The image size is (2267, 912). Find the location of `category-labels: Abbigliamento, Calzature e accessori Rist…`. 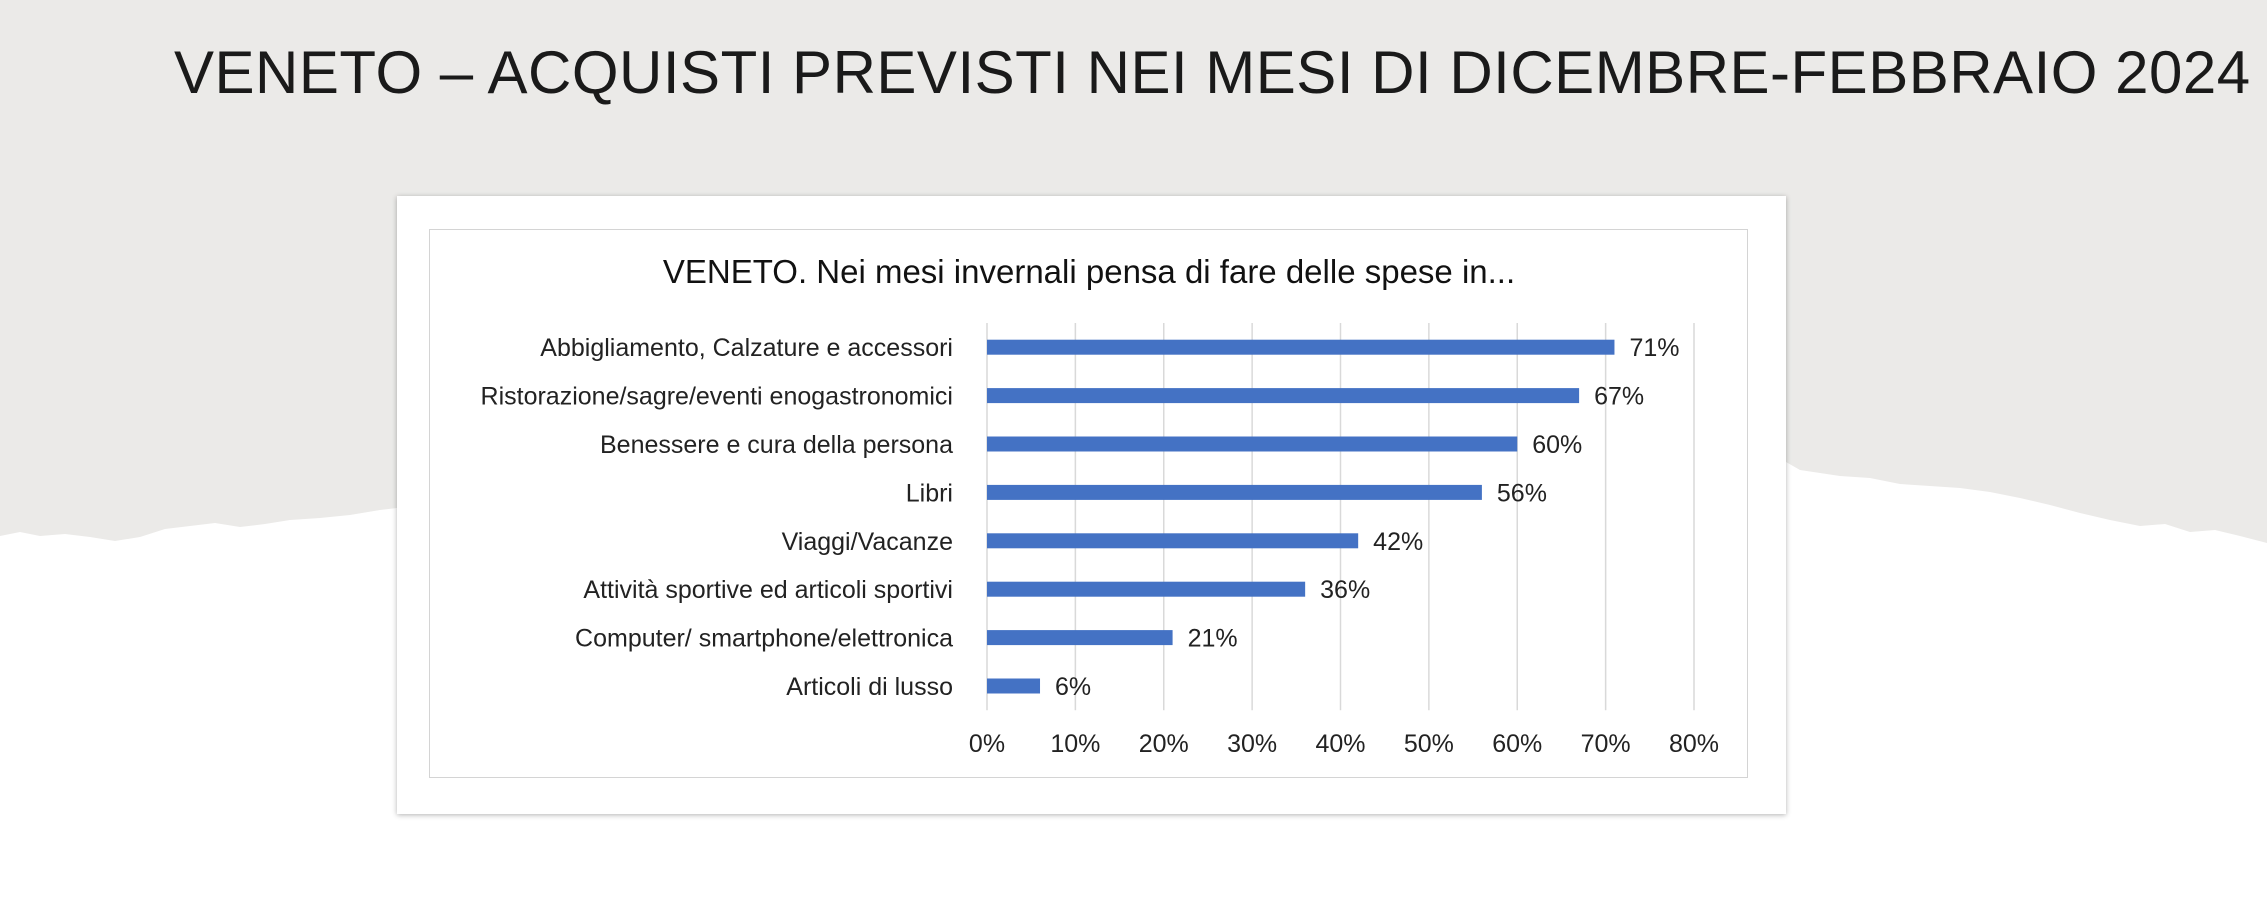

category-labels: Abbigliamento, Calzature e accessori Rist… is located at coordinates (717, 517).